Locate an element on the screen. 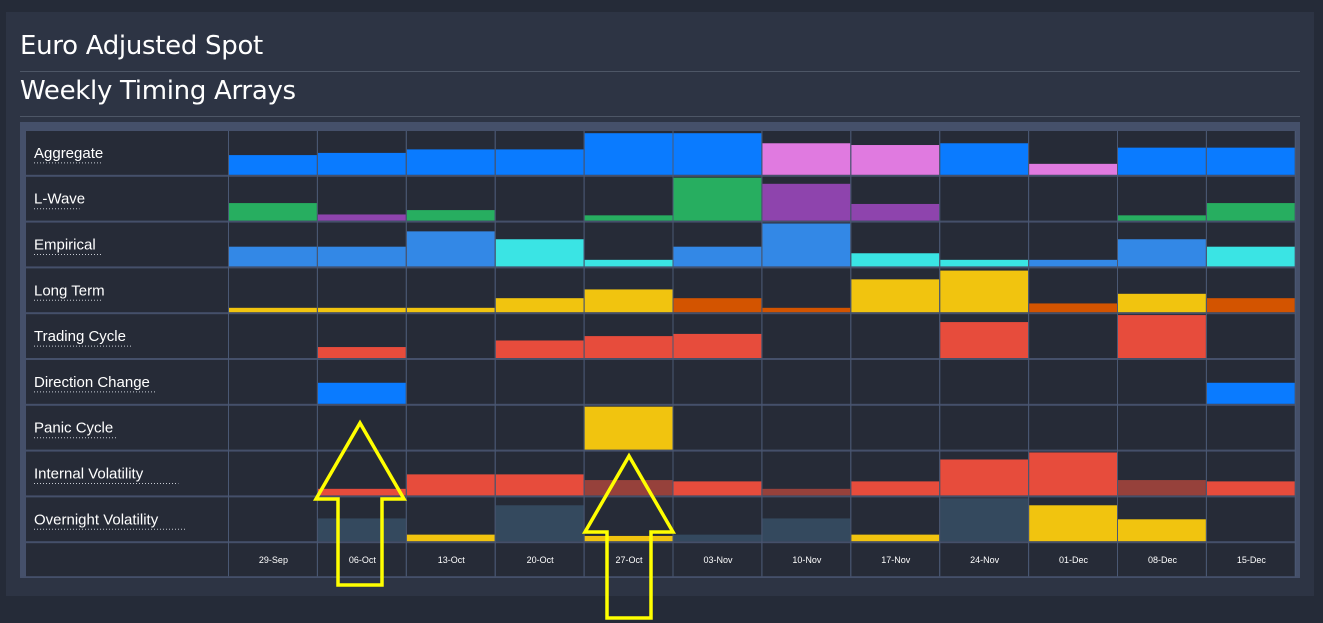 The image size is (1323, 623). bar-aggregate-27-oct is located at coordinates (628, 154).